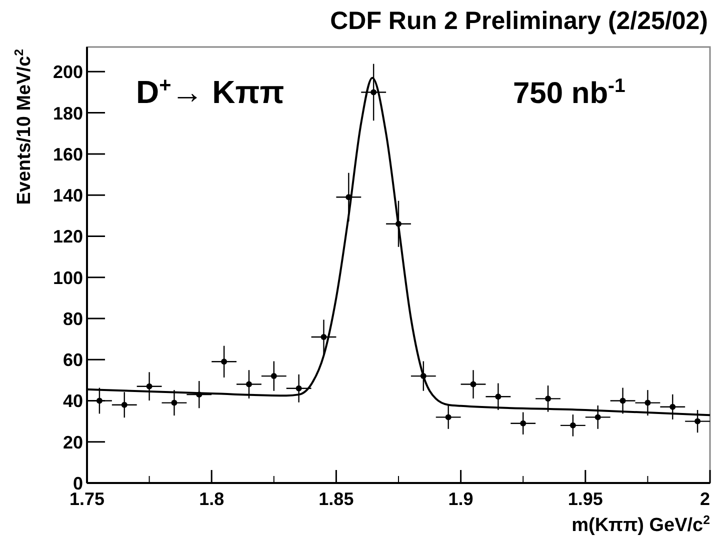  Describe the element at coordinates (67, 113) in the screenshot. I see `y-tick-label: 180` at that location.